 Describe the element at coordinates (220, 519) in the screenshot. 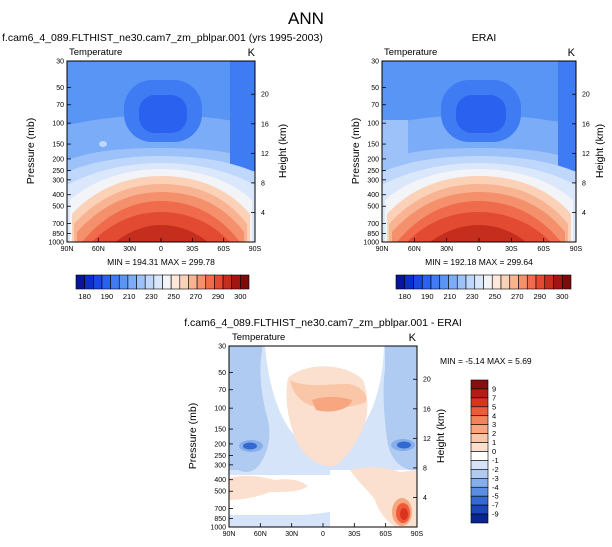

I see `y-tick-label: 850` at that location.